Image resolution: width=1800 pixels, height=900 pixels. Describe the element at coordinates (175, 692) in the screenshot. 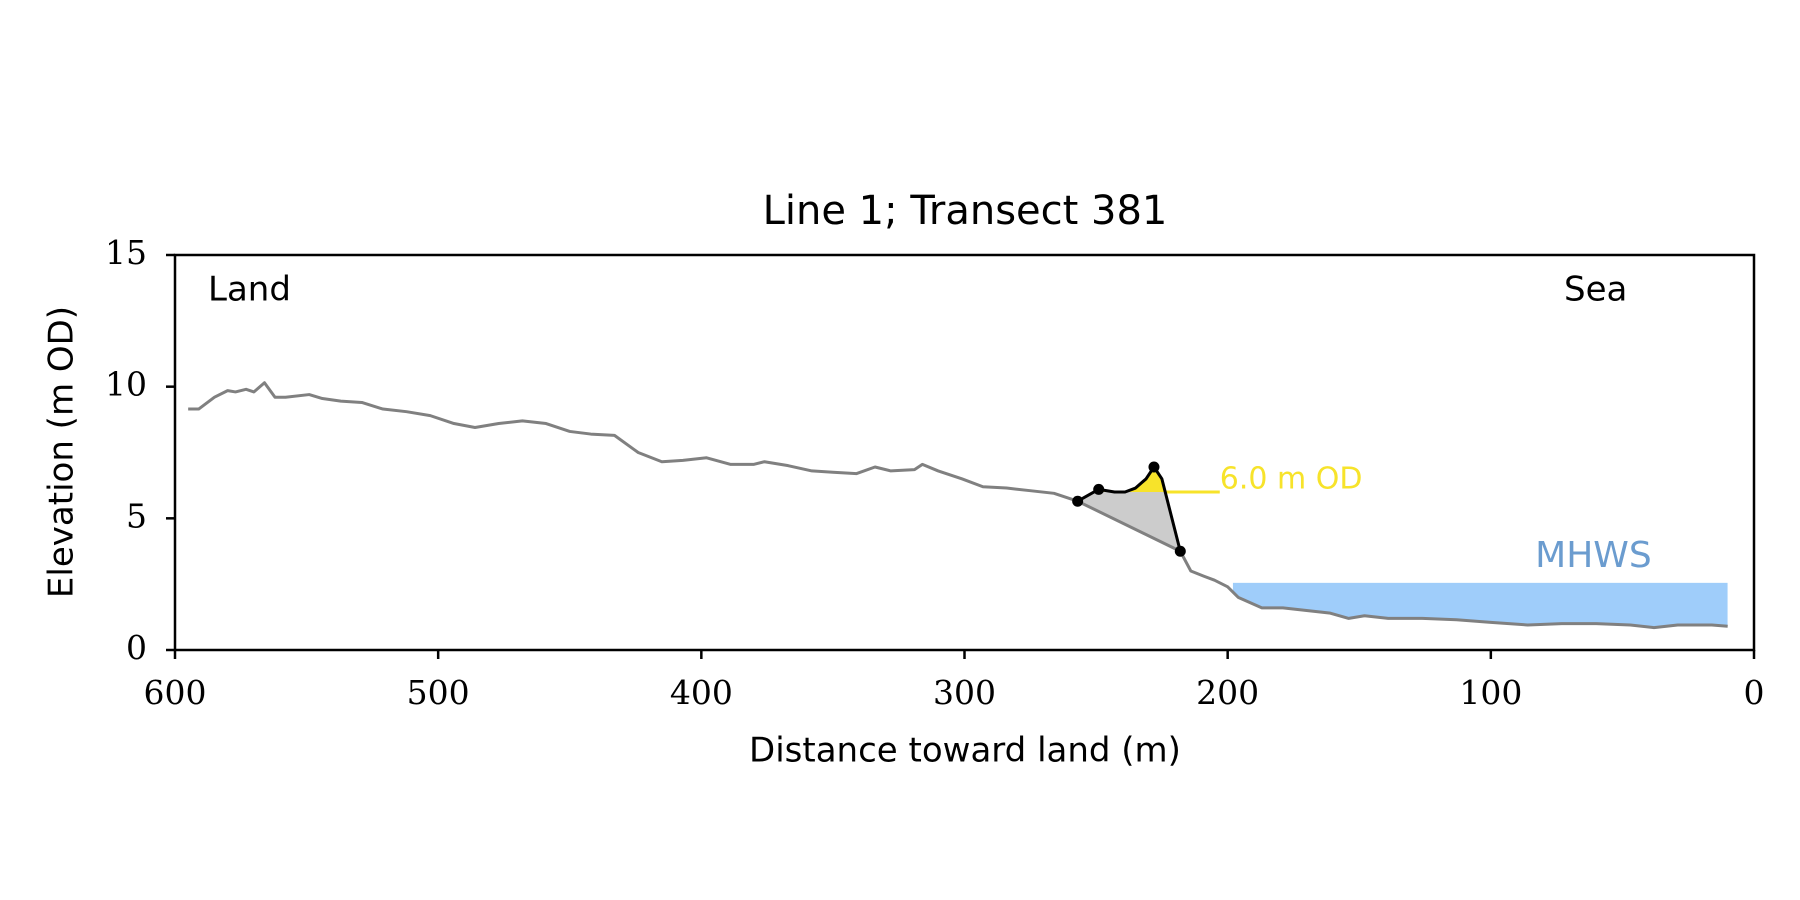

I see `x-tick-label: 600` at that location.